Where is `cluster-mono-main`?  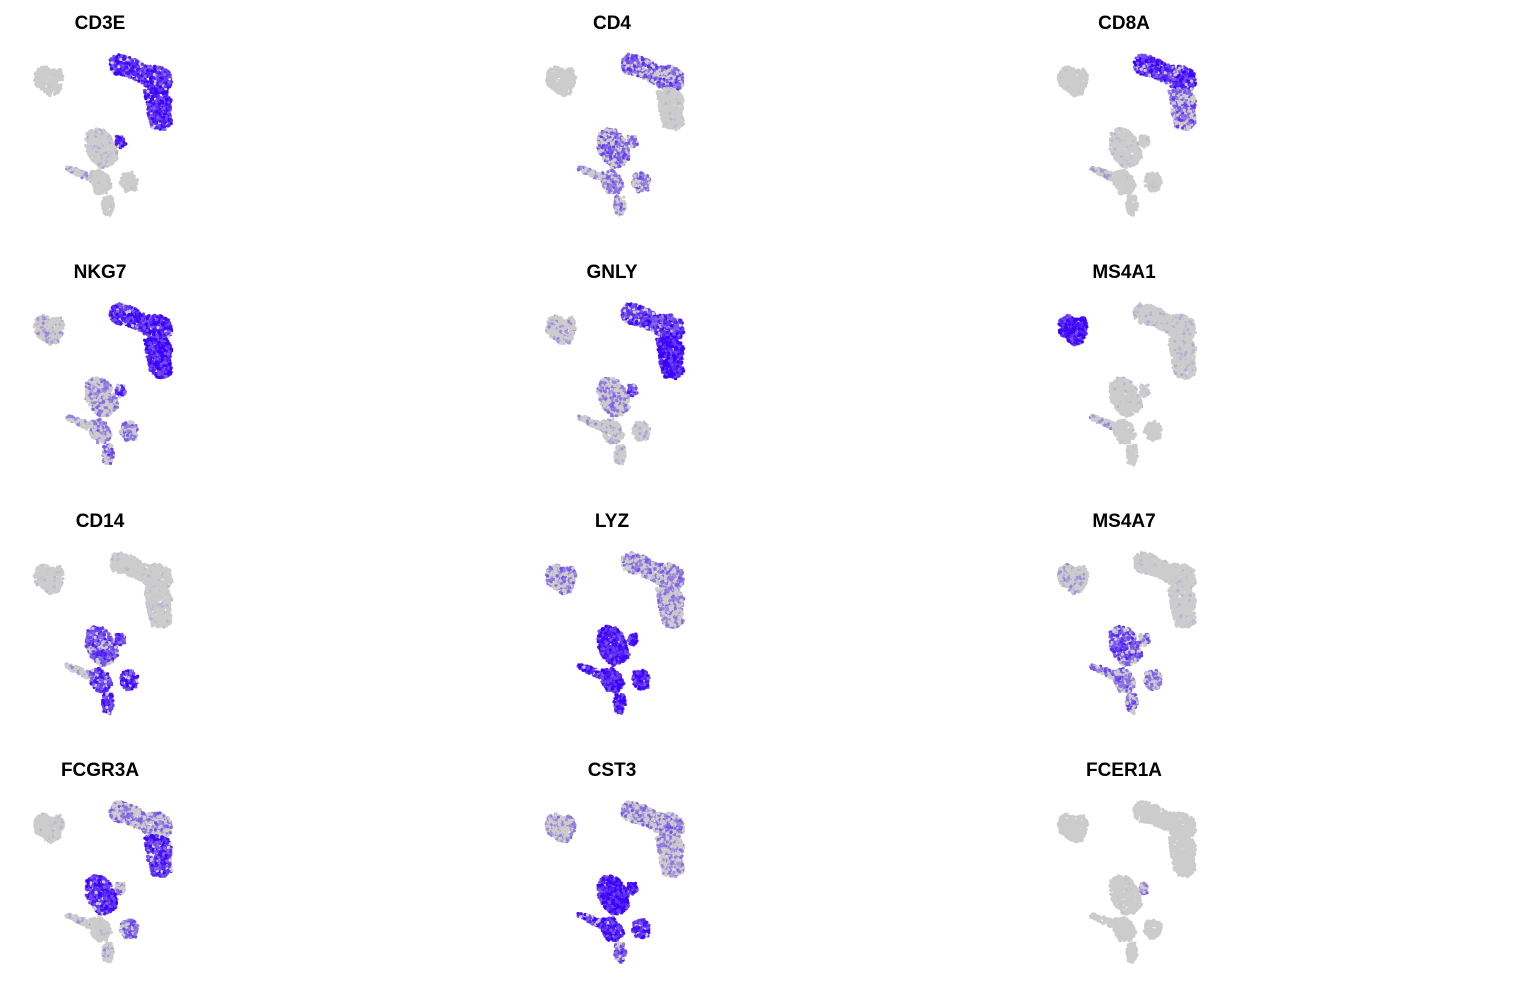 cluster-mono-main is located at coordinates (101, 148).